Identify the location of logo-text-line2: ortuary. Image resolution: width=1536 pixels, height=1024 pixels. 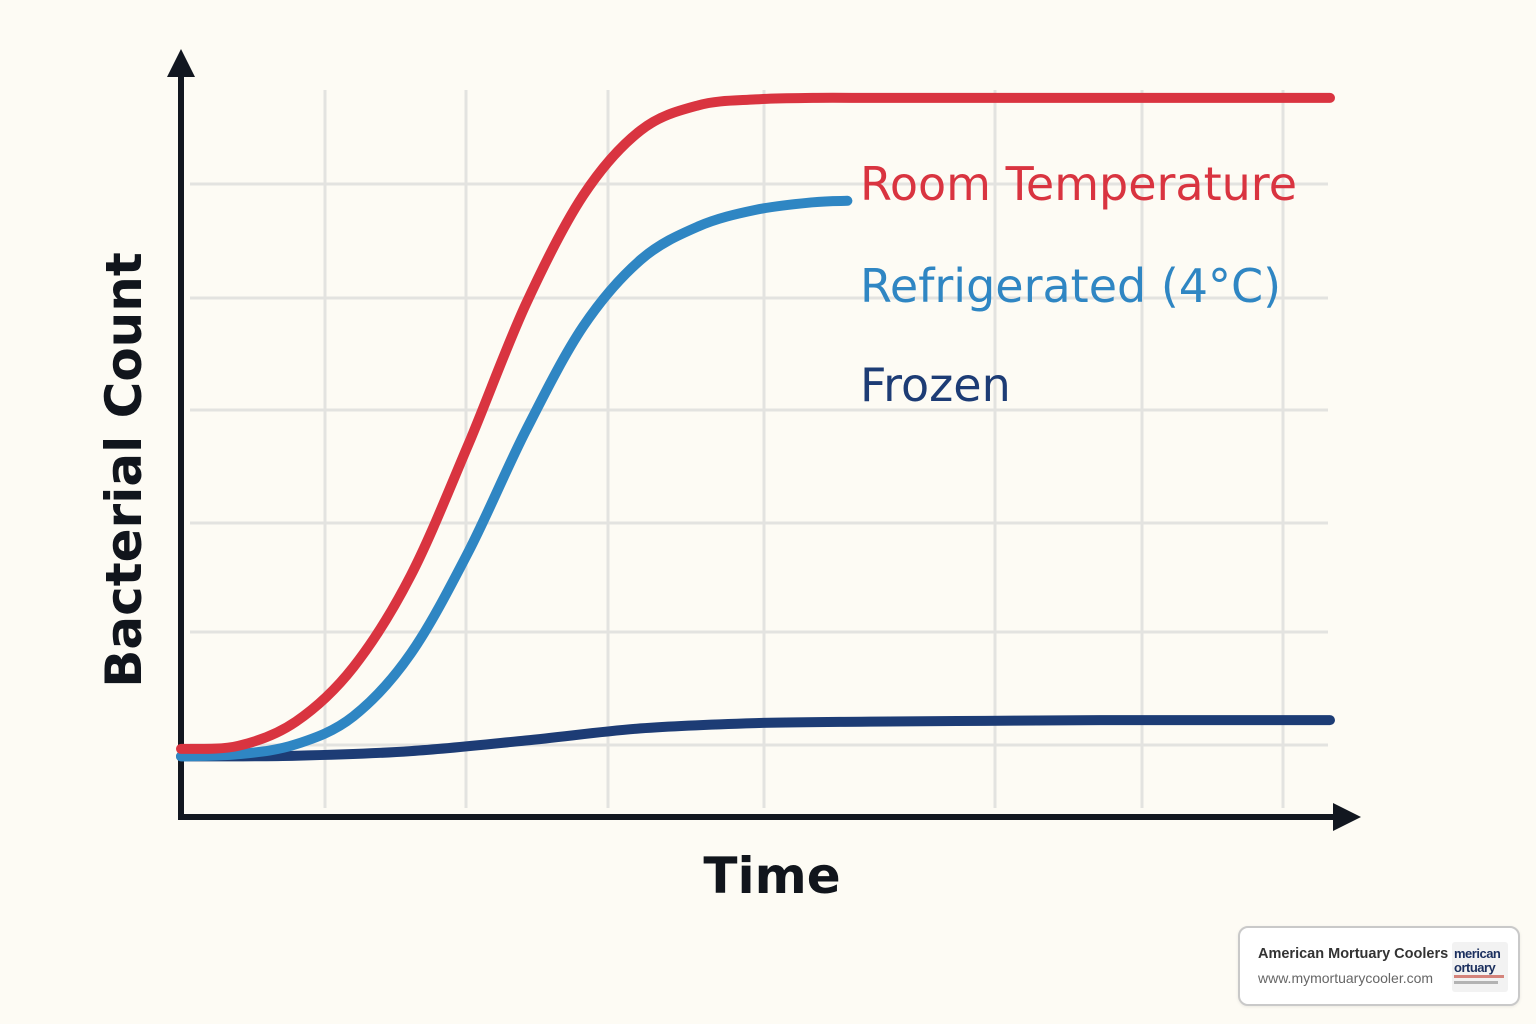
(1475, 967).